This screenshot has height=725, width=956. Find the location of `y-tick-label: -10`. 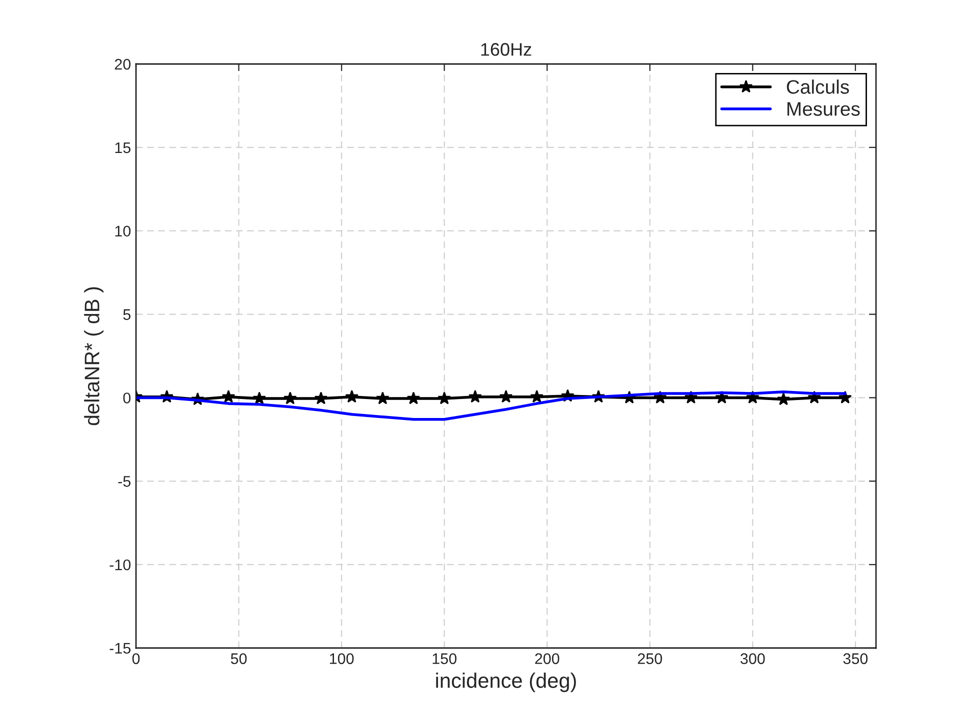

y-tick-label: -10 is located at coordinates (120, 564).